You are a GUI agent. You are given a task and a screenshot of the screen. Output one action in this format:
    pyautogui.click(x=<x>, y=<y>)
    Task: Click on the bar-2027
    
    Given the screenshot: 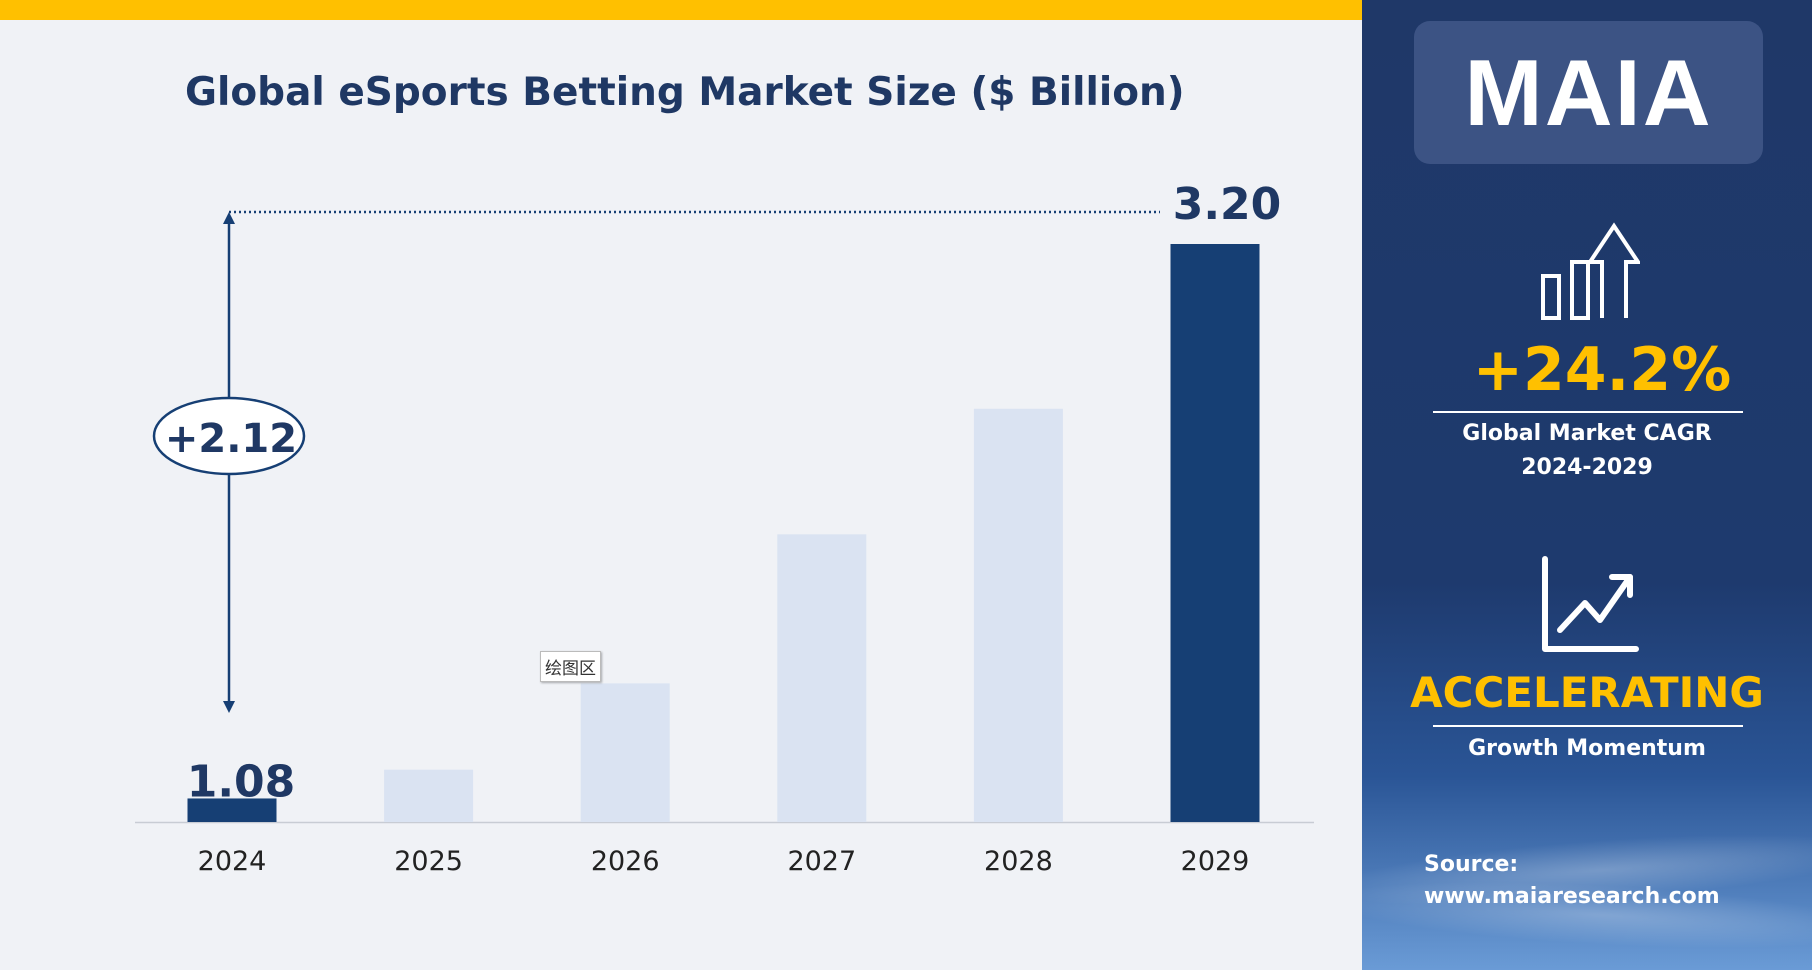 What is the action you would take?
    pyautogui.click(x=822, y=678)
    